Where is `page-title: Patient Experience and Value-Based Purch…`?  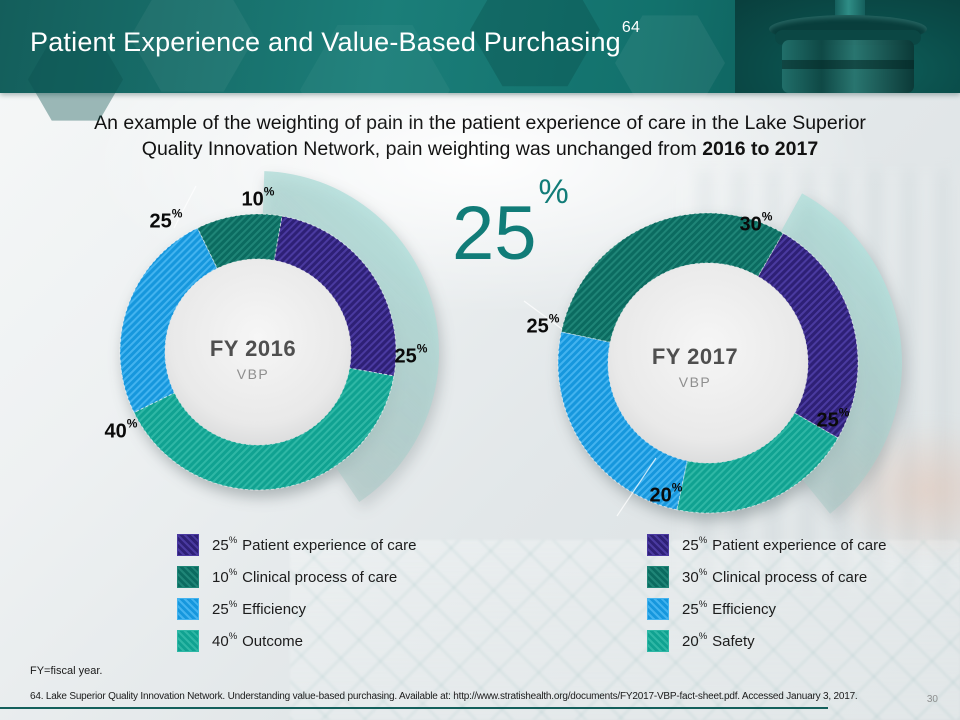
page-title: Patient Experience and Value-Based Purch… is located at coordinates (335, 38).